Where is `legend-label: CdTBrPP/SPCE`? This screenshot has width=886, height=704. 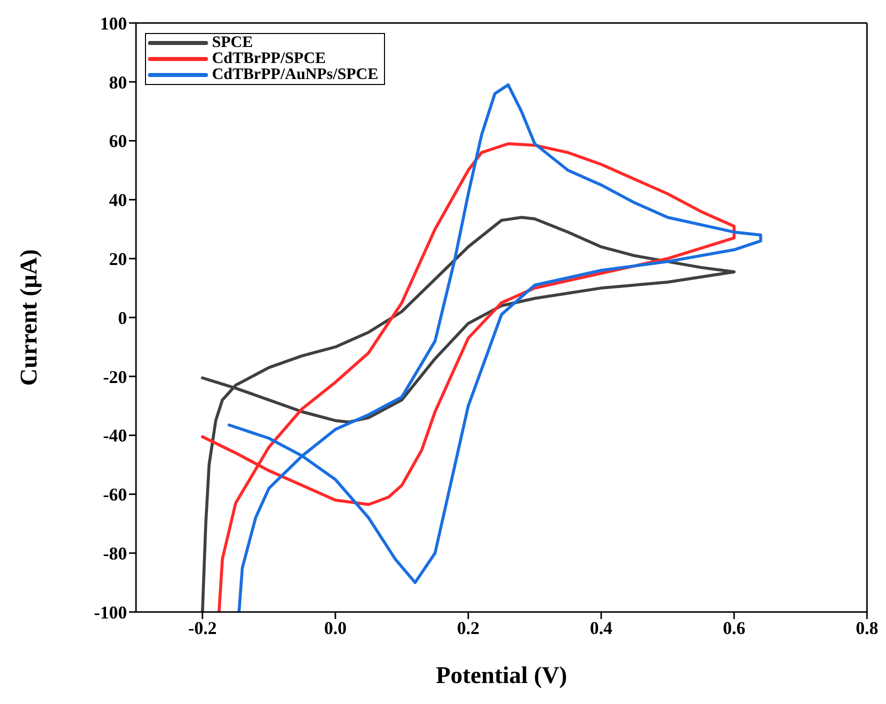
legend-label: CdTBrPP/SPCE is located at coordinates (269, 59).